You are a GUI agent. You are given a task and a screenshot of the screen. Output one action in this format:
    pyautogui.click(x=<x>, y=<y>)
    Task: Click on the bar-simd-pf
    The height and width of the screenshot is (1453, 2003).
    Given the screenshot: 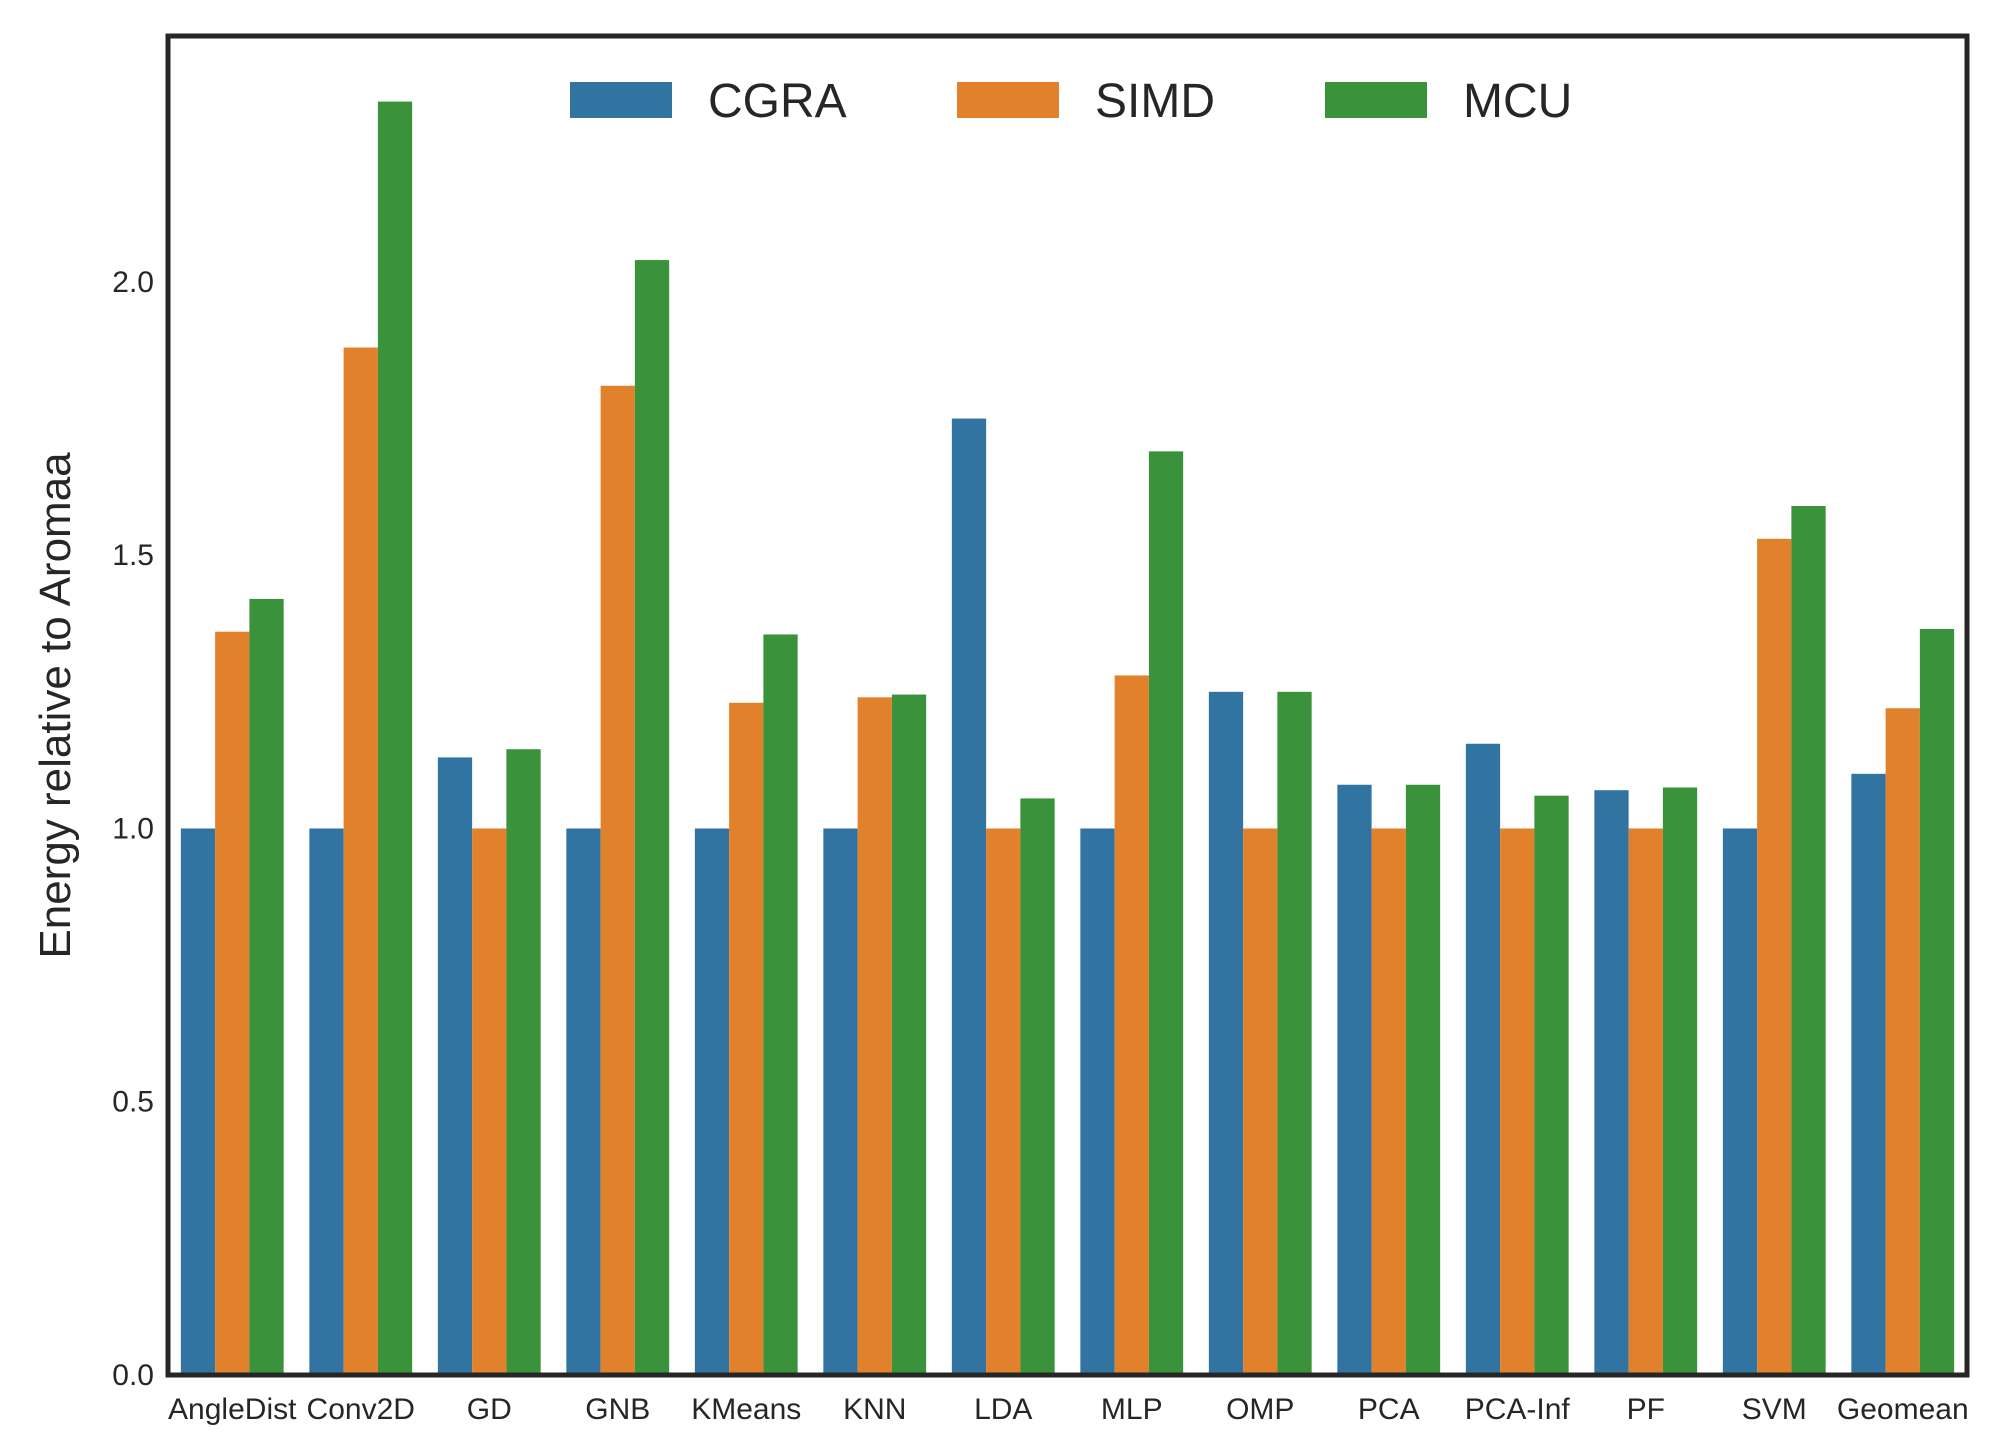 What is the action you would take?
    pyautogui.click(x=1645, y=1101)
    